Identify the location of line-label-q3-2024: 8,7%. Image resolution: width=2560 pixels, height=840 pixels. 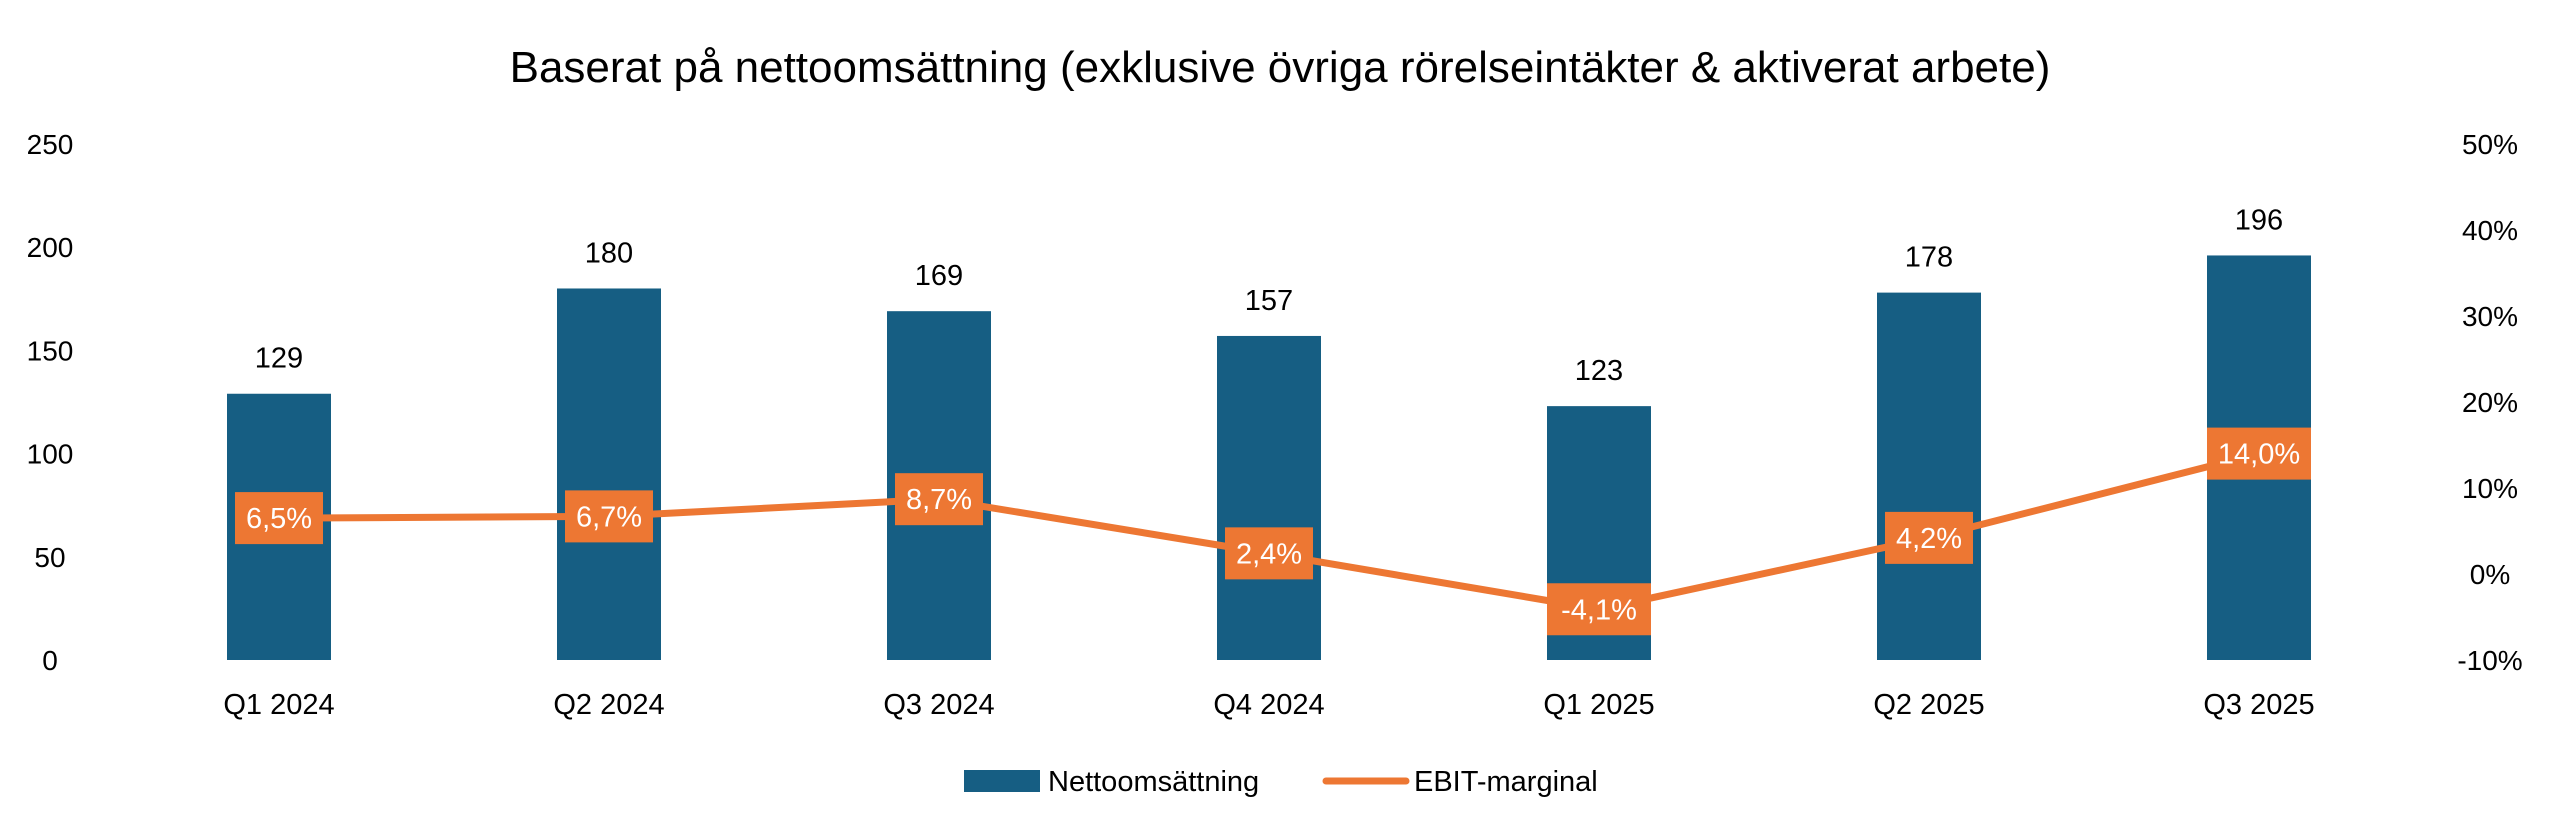
(939, 499).